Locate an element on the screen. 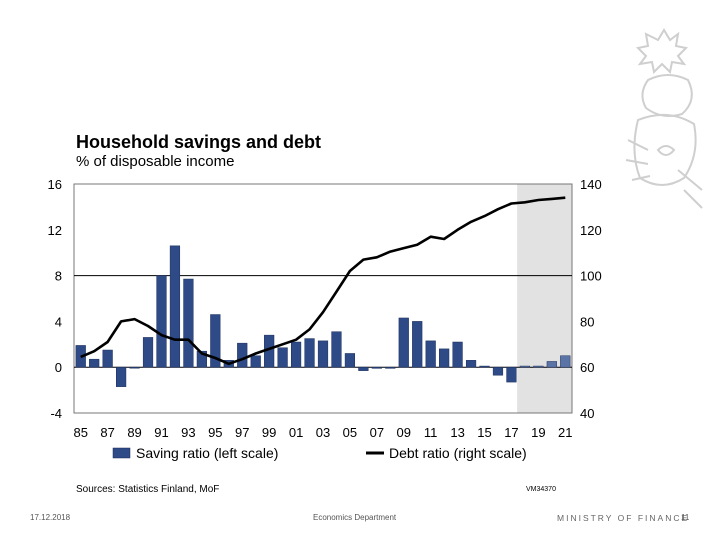 The width and height of the screenshot is (720, 540). x-axis-tick-label: 85 is located at coordinates (80, 432).